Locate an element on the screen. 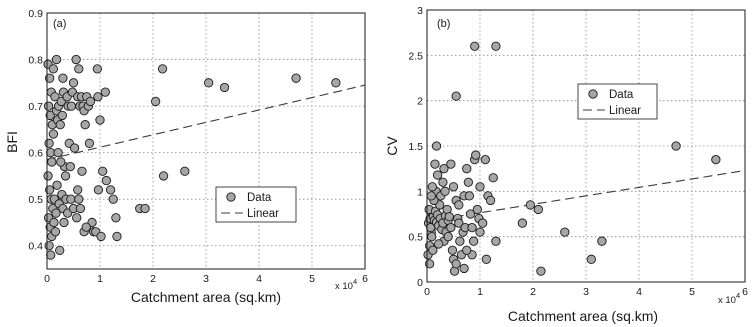 This screenshot has height=327, width=753. cv-y-tick-label: 0 is located at coordinates (420, 283).